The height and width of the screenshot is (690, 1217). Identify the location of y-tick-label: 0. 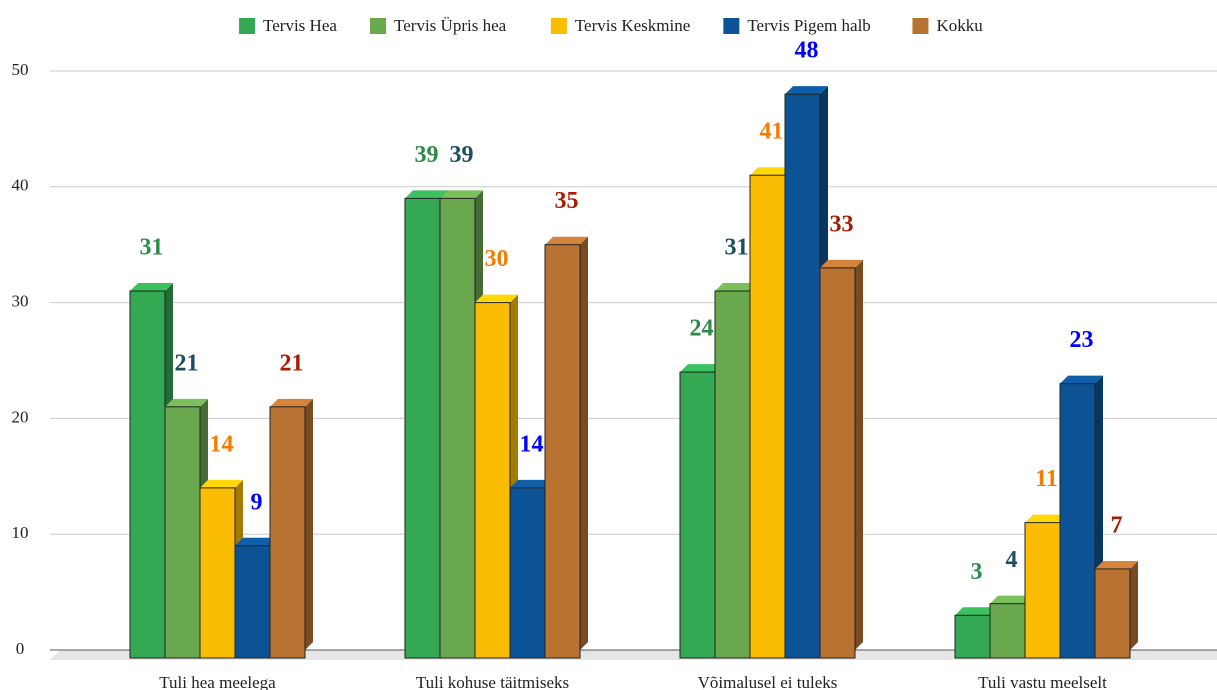
(20, 648).